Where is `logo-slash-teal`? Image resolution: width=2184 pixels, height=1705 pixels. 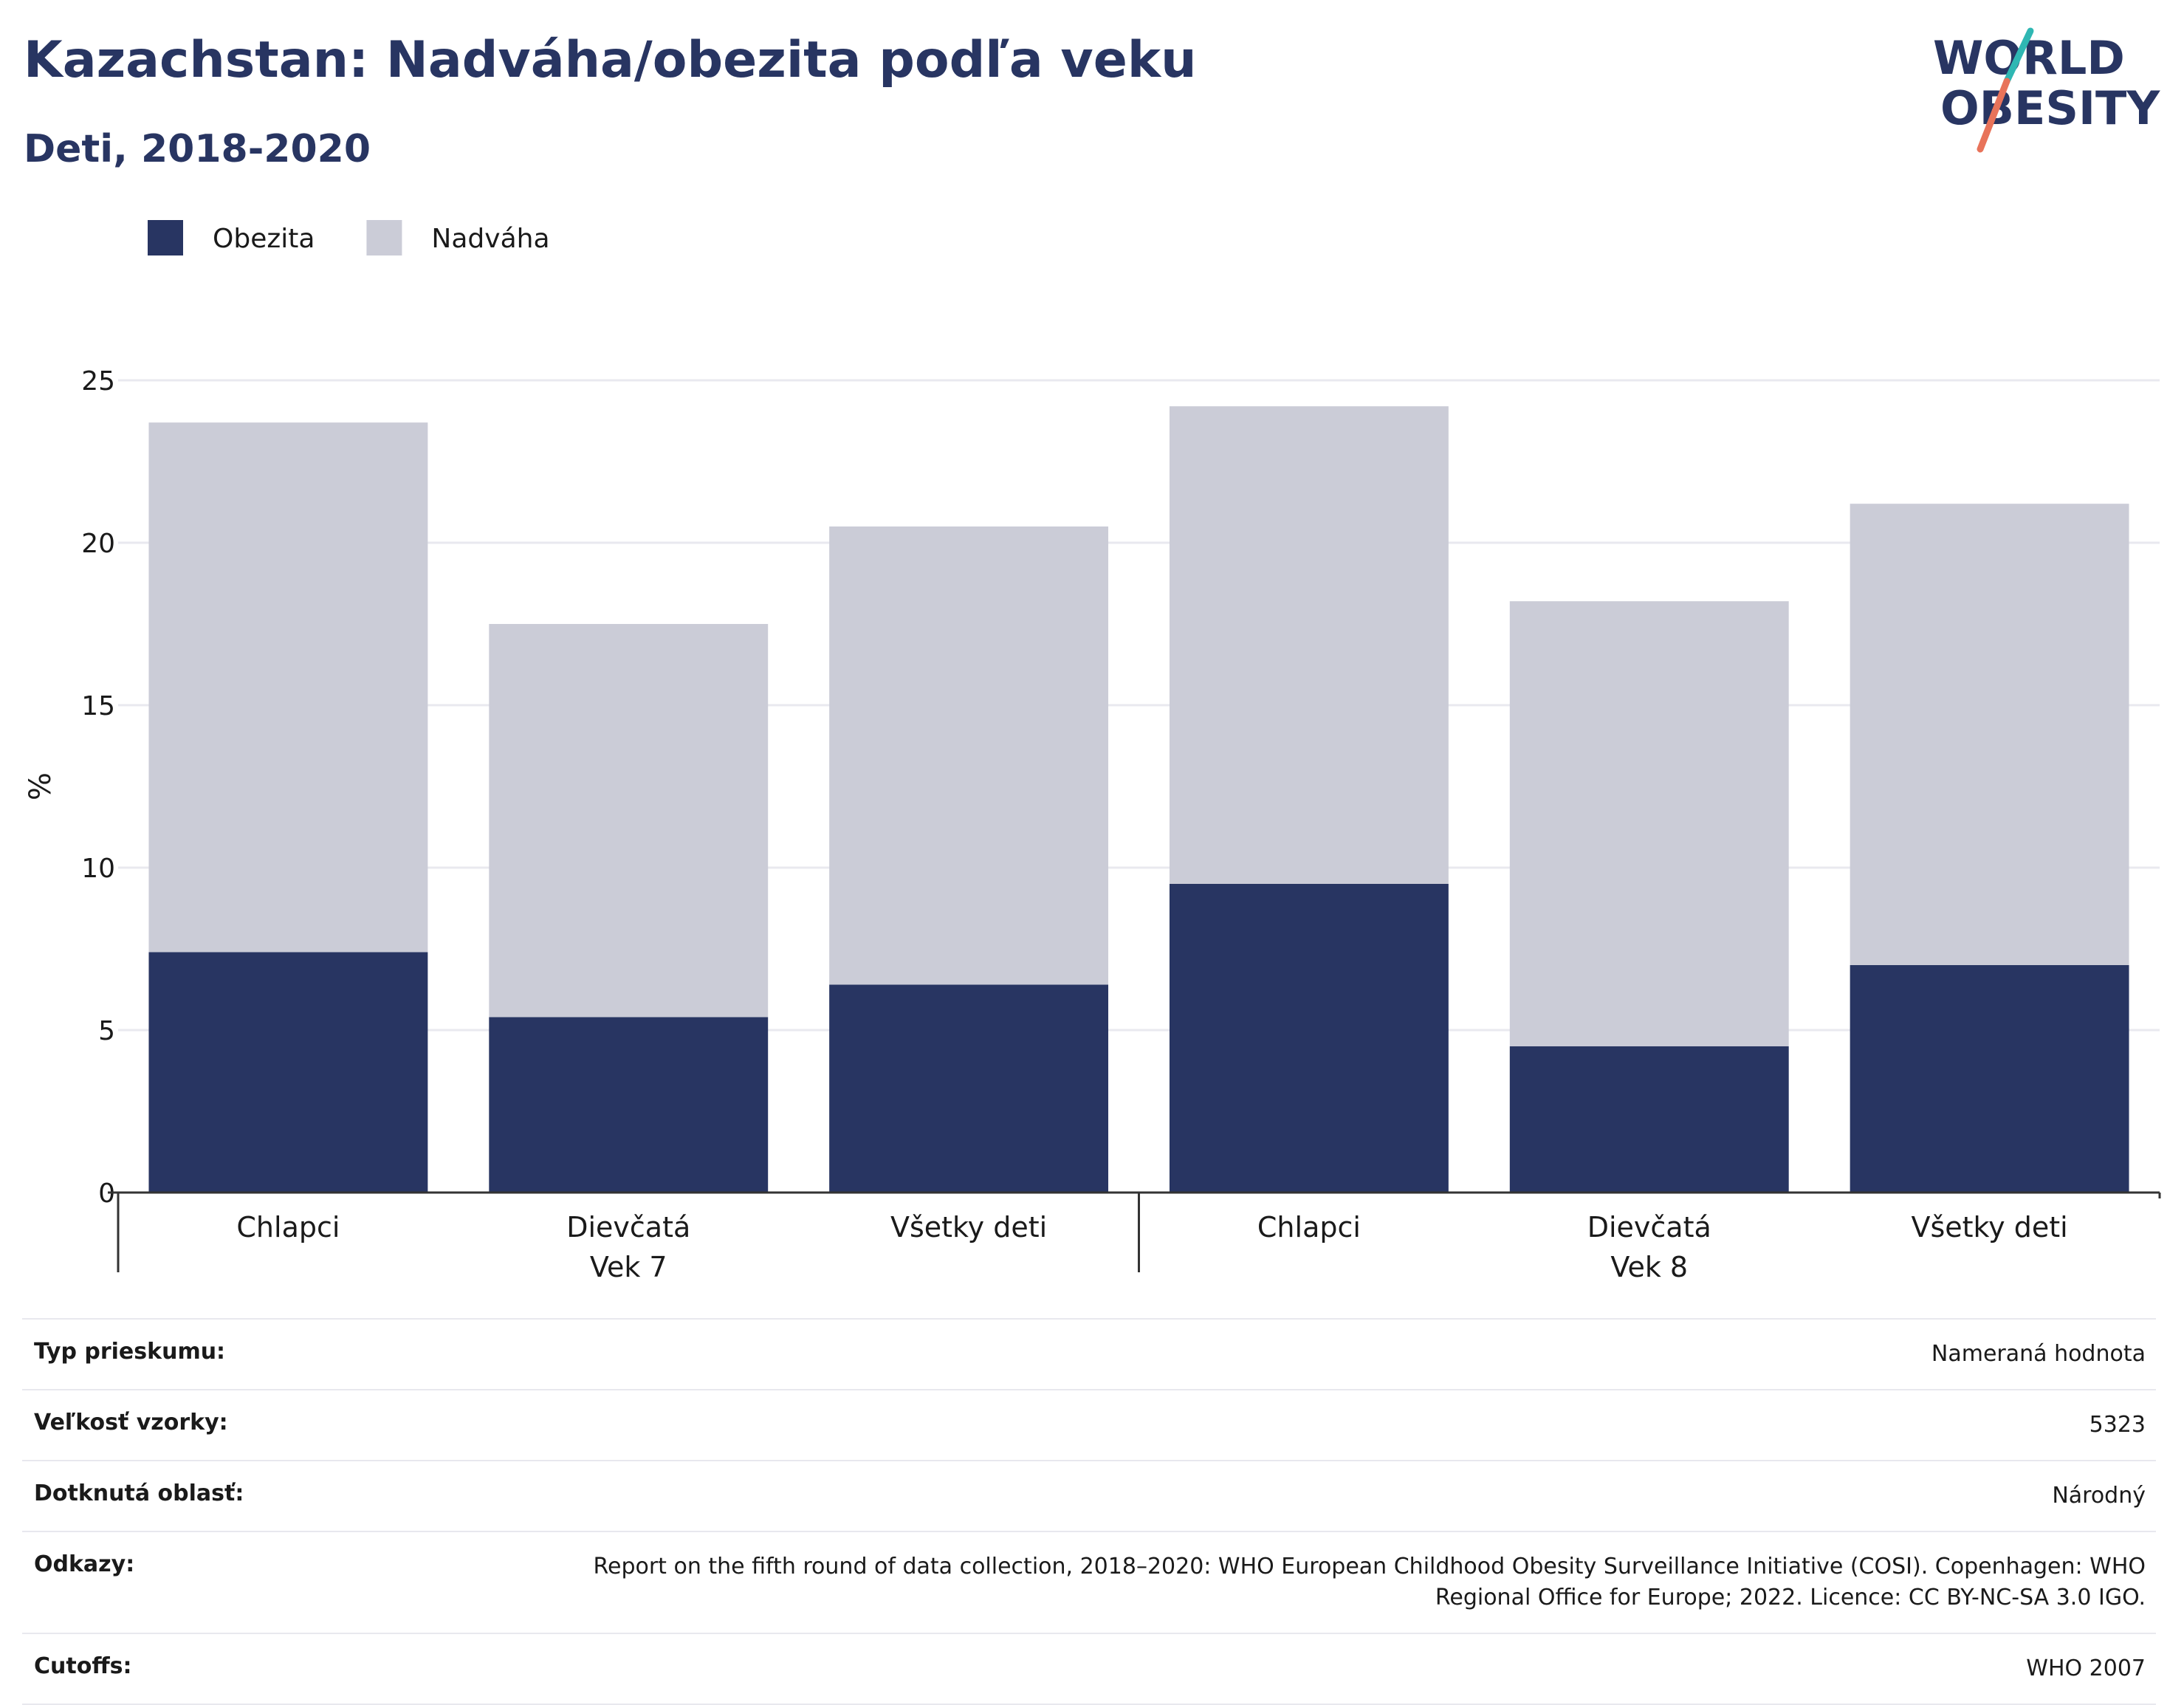 logo-slash-teal is located at coordinates (2018, 56).